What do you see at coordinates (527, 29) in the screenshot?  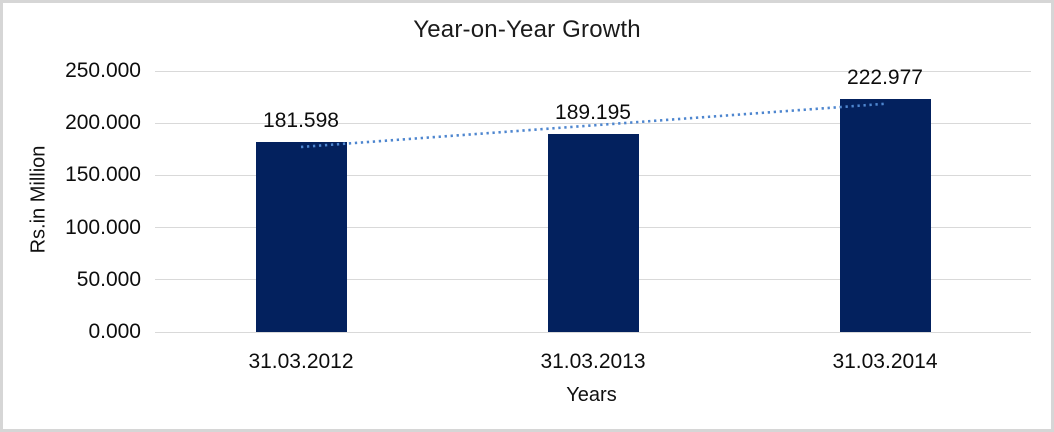 I see `chart-title: Year-on-Year Growth` at bounding box center [527, 29].